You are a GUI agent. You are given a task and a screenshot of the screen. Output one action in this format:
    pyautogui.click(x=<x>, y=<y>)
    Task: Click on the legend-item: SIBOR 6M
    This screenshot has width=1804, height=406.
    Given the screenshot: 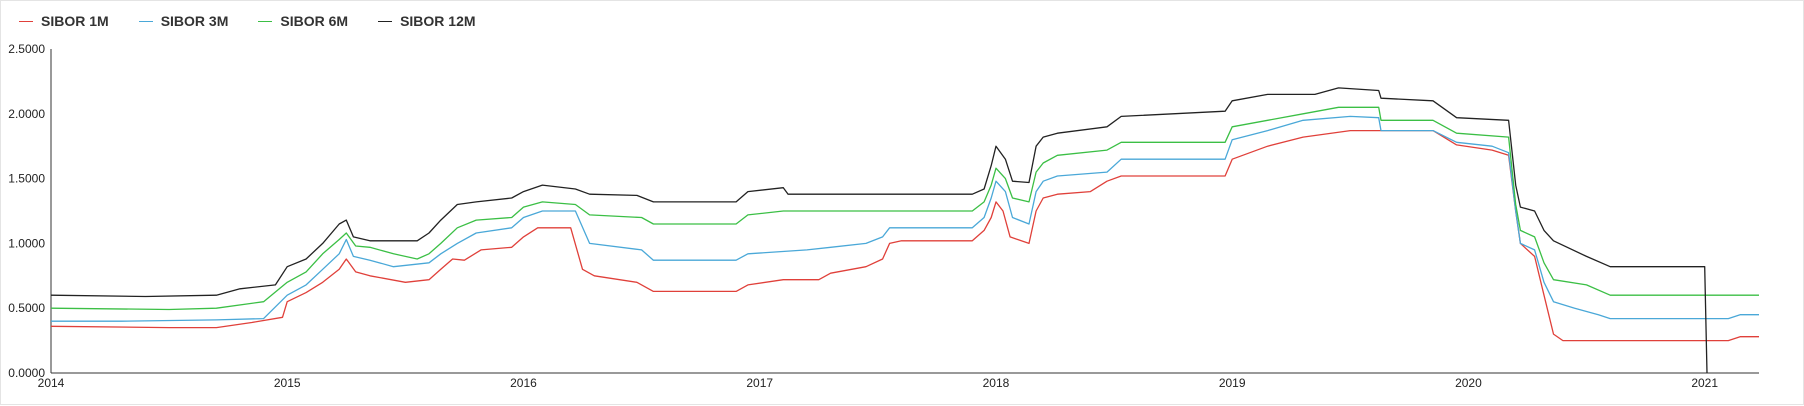 What is the action you would take?
    pyautogui.click(x=303, y=21)
    